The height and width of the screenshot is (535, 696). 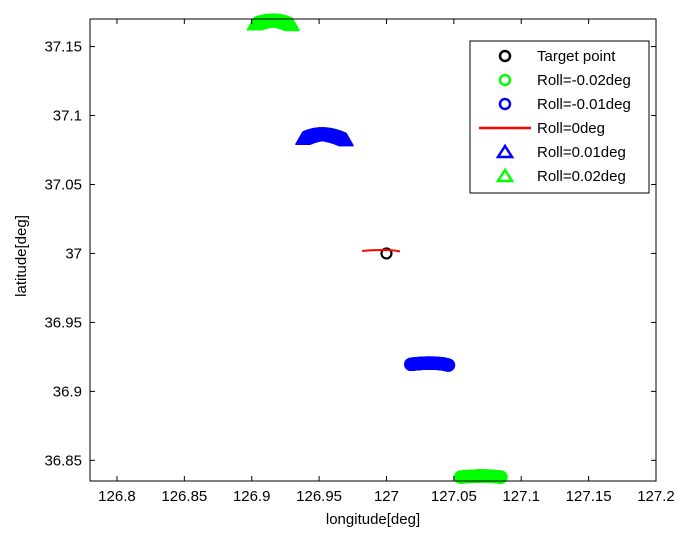 What do you see at coordinates (21, 256) in the screenshot?
I see `y-axis-label: latitude[deg]` at bounding box center [21, 256].